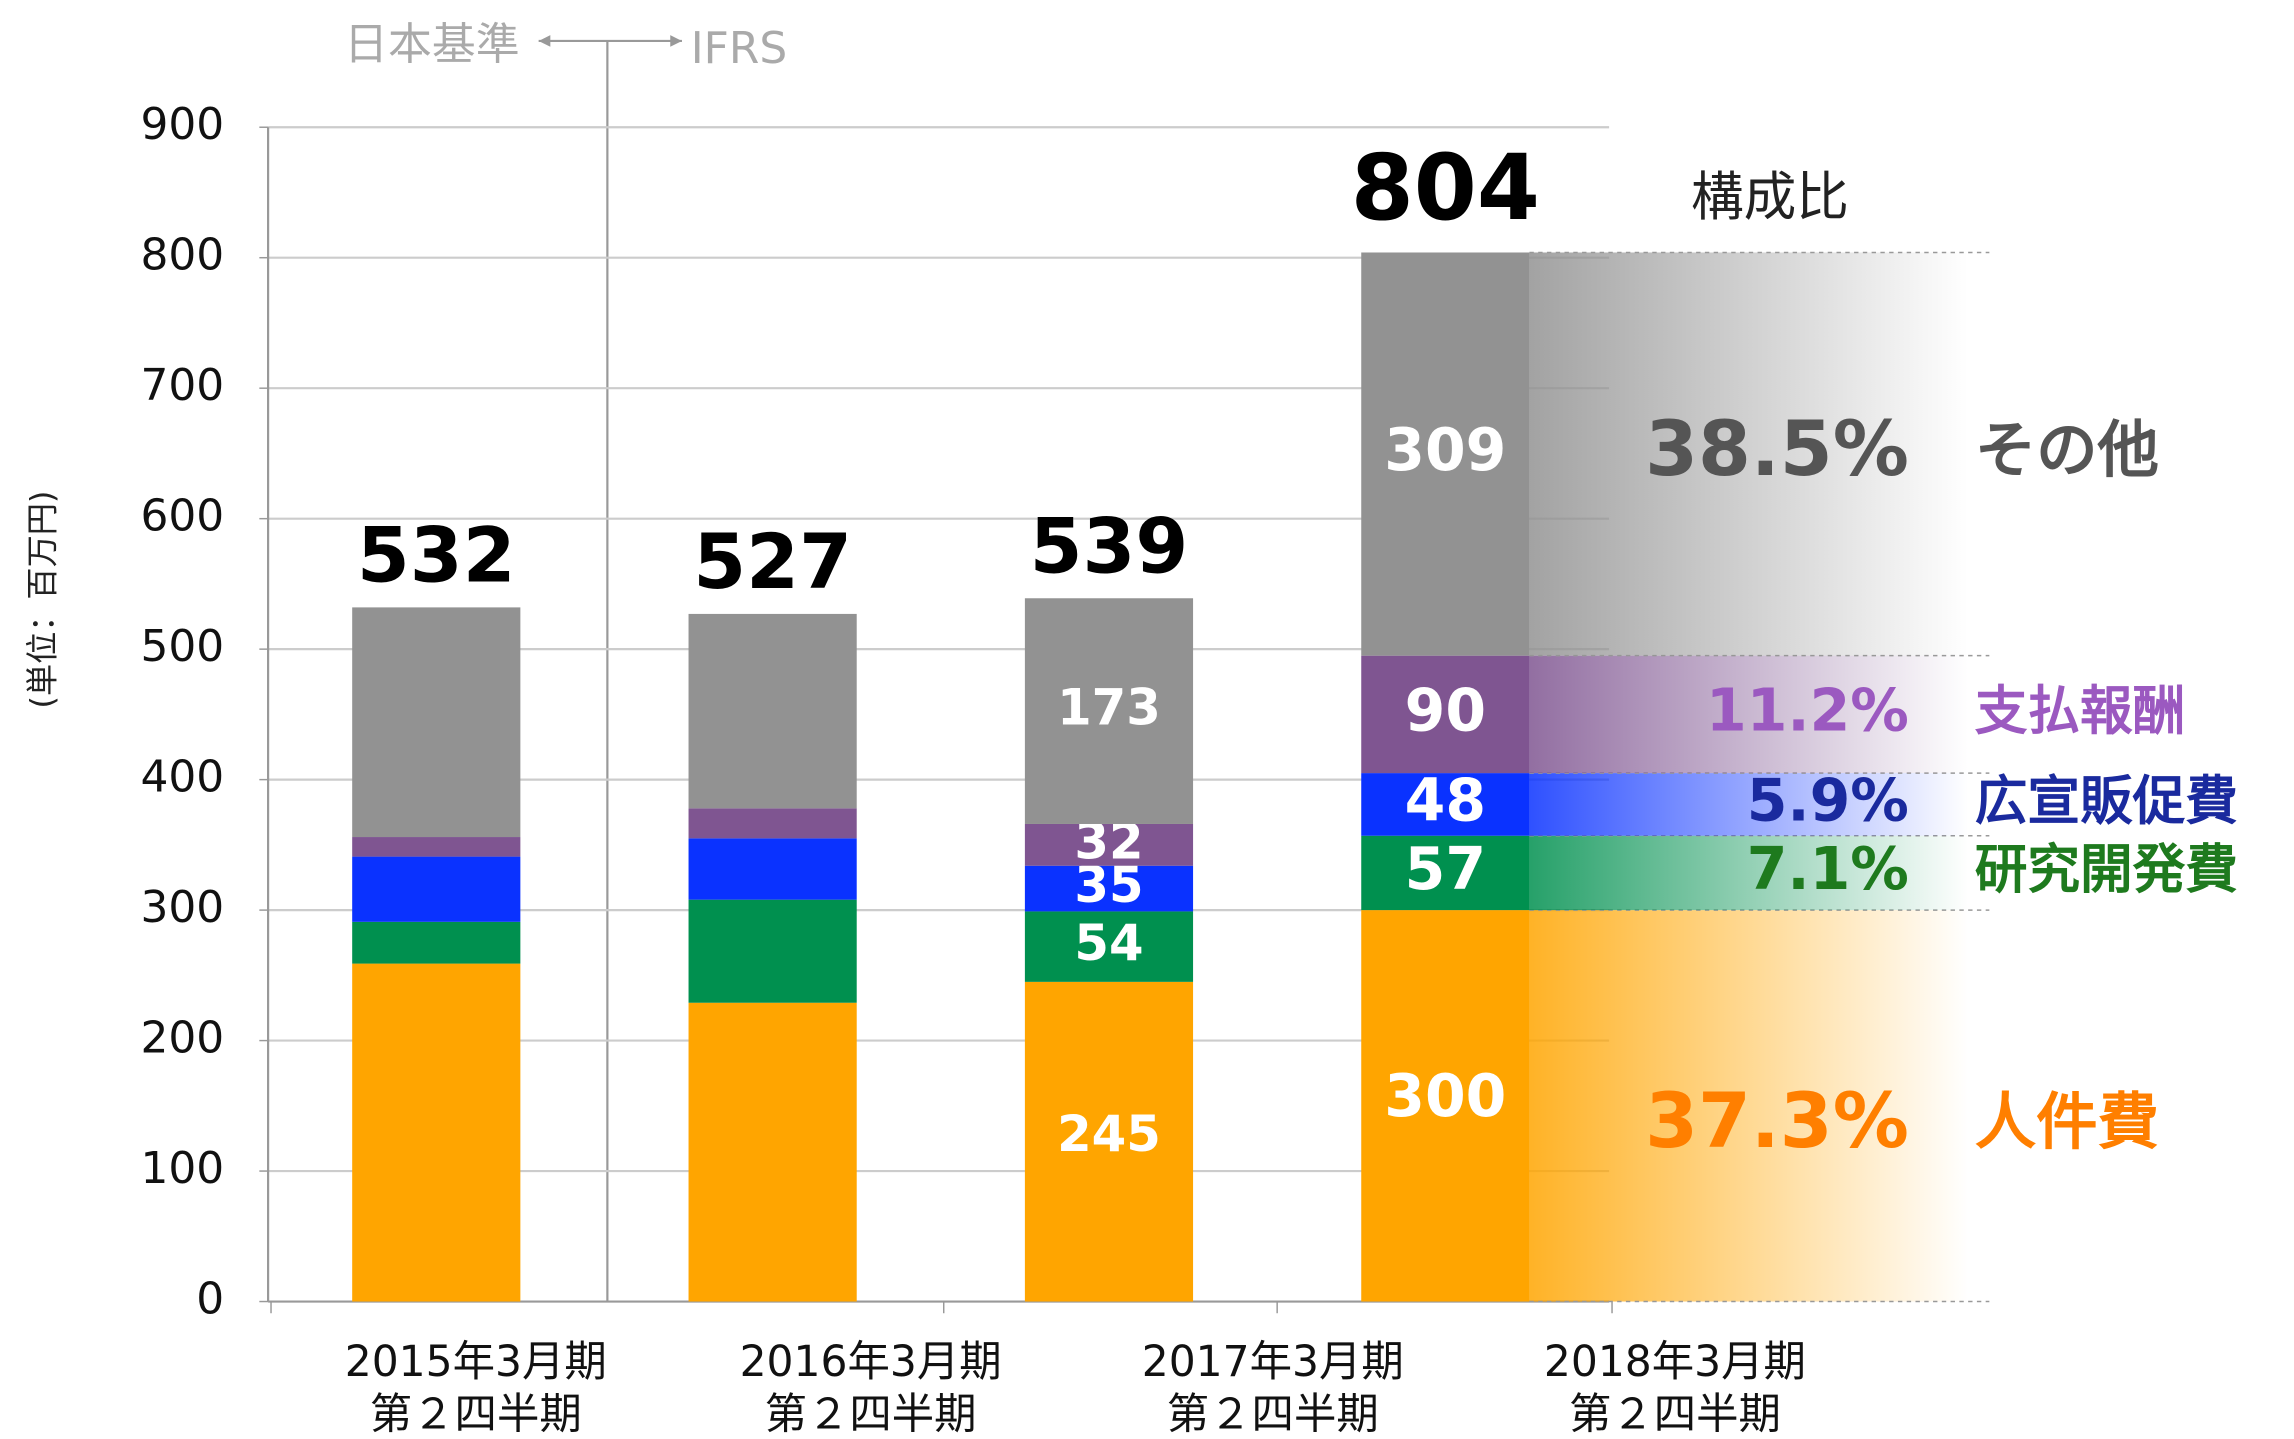  Describe the element at coordinates (183, 124) in the screenshot. I see `y-tick-label: 900` at that location.